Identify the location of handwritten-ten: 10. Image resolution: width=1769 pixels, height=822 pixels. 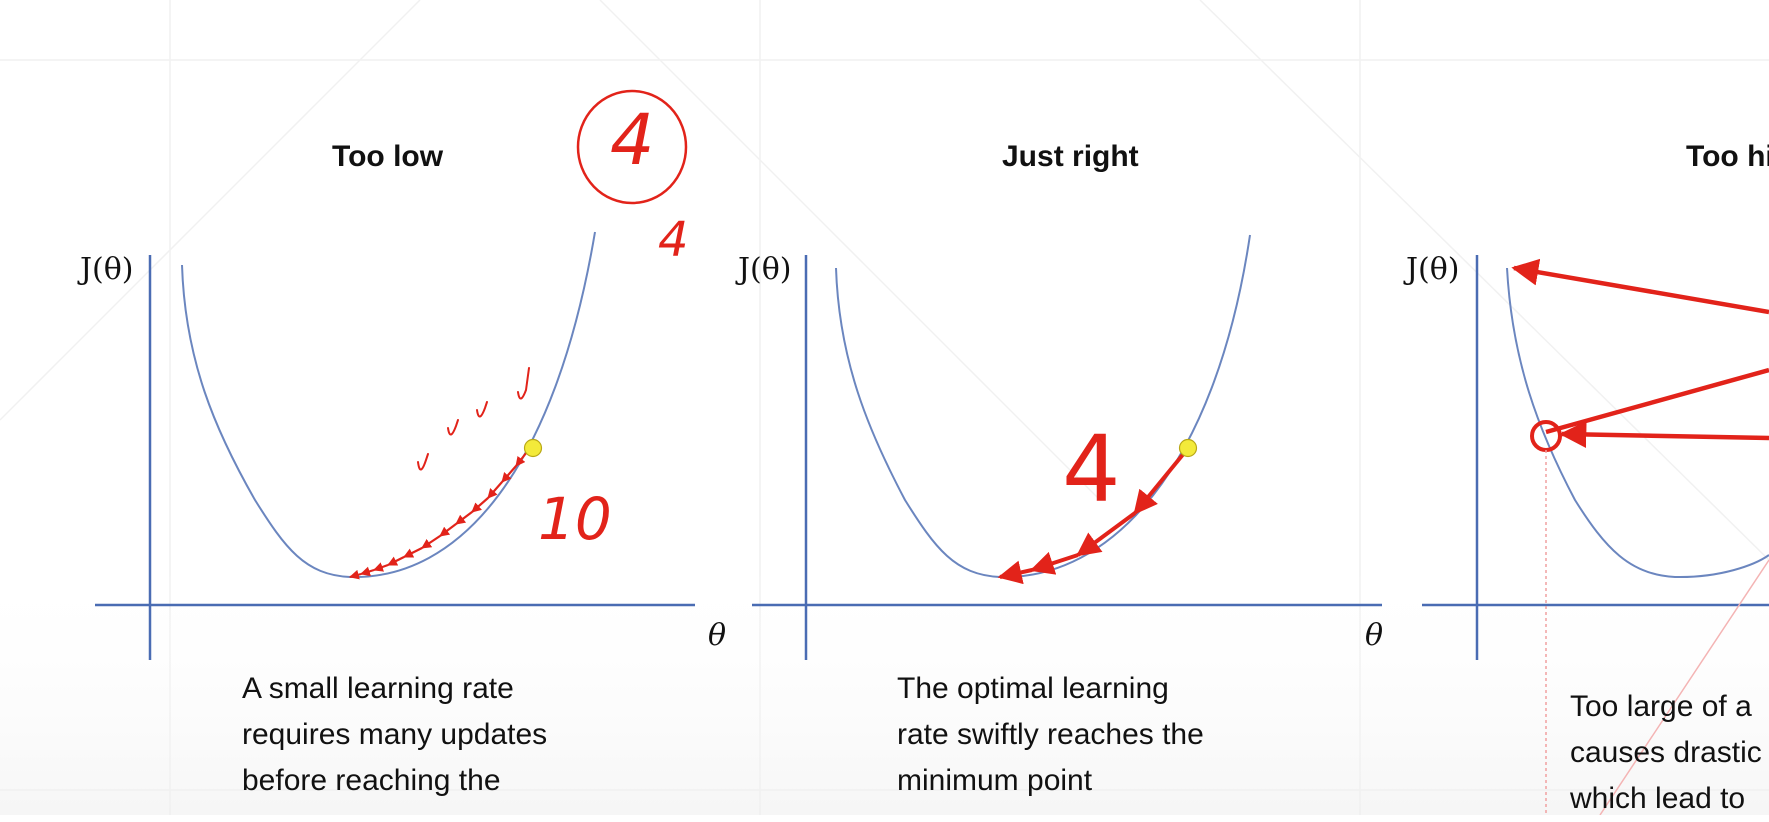
(575, 519).